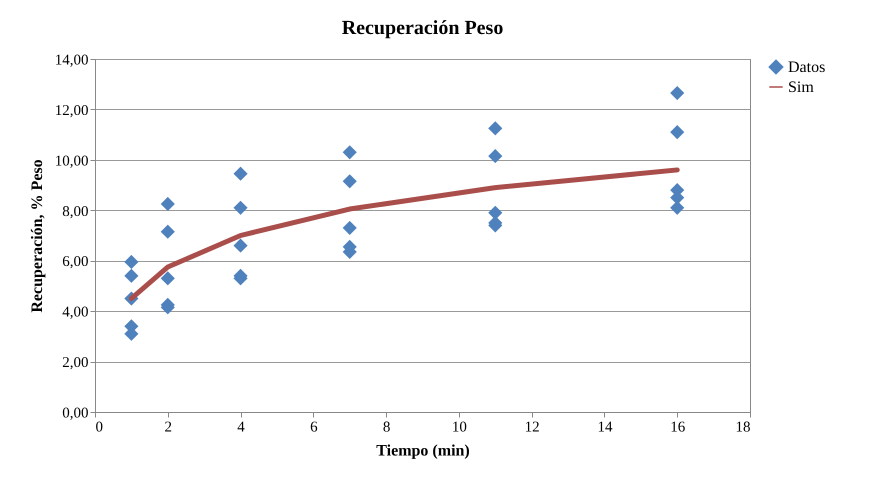 The width and height of the screenshot is (890, 504). What do you see at coordinates (459, 428) in the screenshot?
I see `x-tick-label: 10` at bounding box center [459, 428].